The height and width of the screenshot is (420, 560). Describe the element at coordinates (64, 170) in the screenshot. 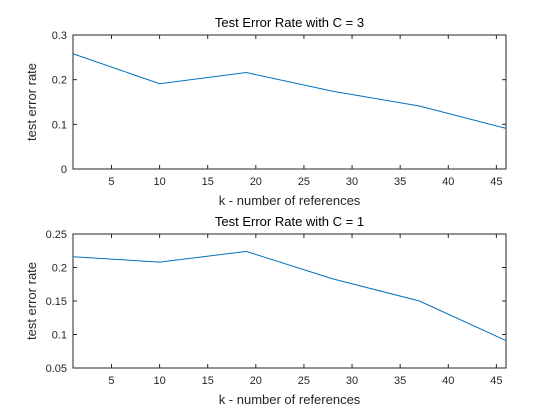

I see `y-tick-label: 0` at that location.